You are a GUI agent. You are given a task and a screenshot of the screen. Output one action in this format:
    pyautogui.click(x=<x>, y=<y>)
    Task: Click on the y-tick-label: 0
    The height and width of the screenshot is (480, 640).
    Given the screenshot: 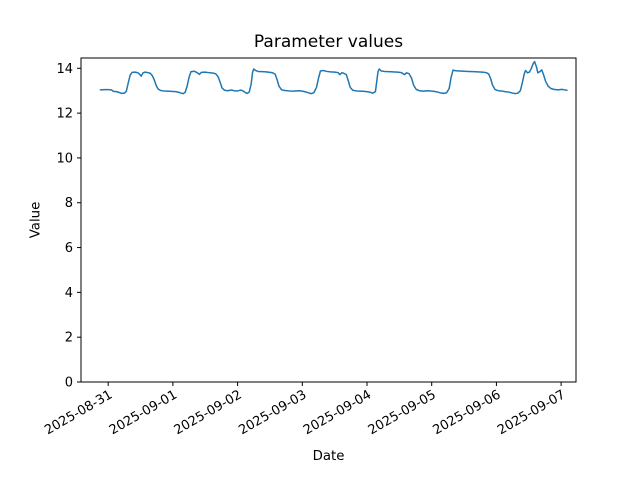 What is the action you would take?
    pyautogui.click(x=69, y=383)
    